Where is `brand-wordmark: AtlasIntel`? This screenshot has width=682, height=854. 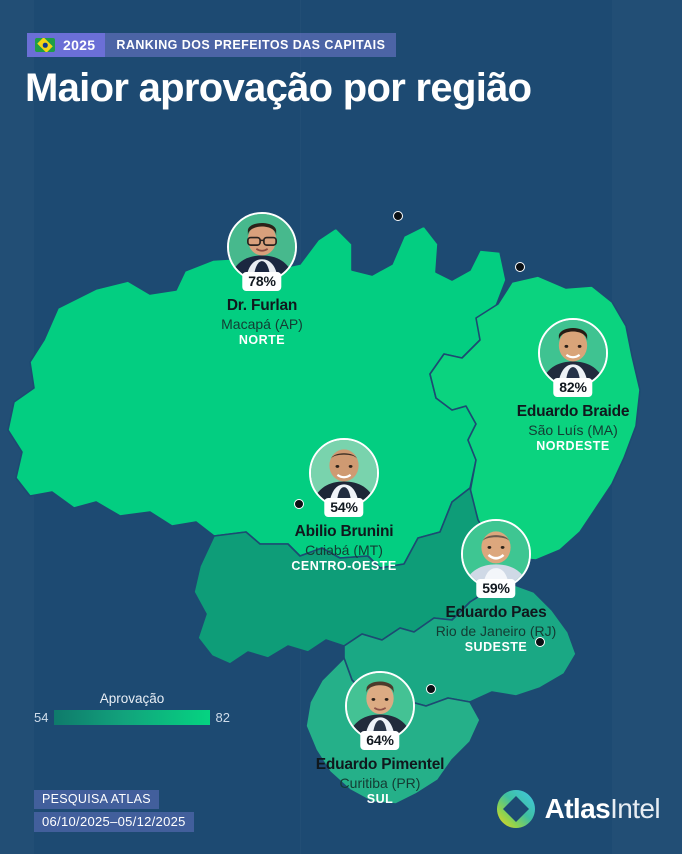
brand-wordmark: AtlasIntel is located at coordinates (602, 809).